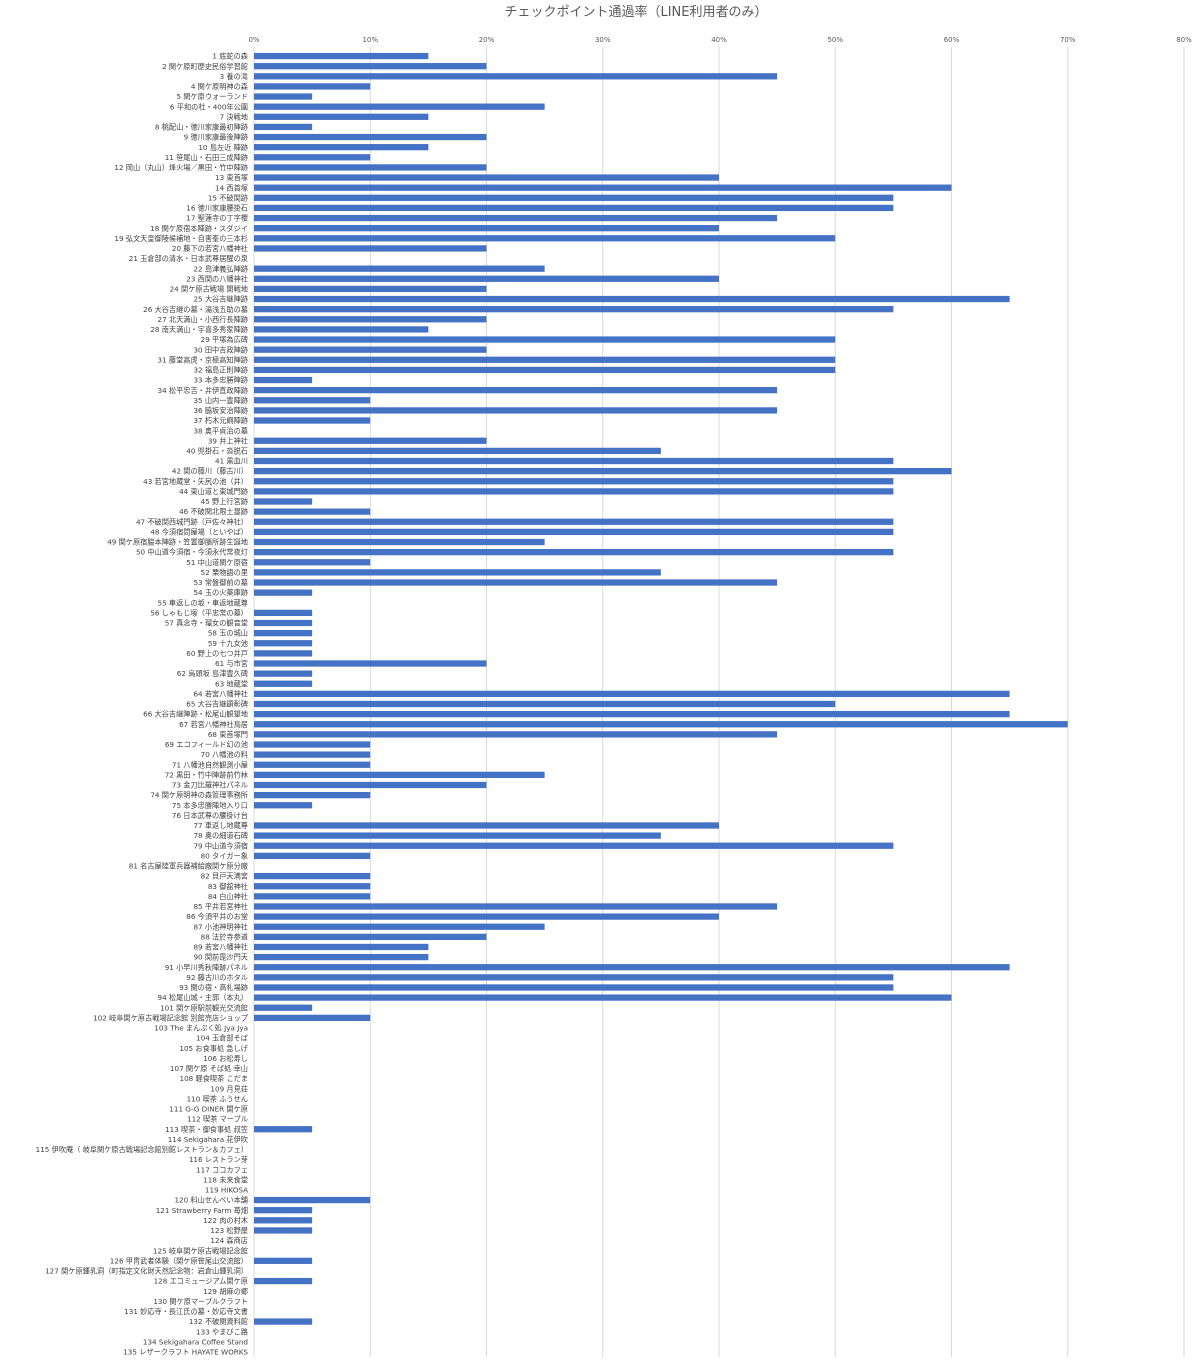 This screenshot has width=1200, height=1367. I want to click on category-label: 3 養の滝, so click(234, 76).